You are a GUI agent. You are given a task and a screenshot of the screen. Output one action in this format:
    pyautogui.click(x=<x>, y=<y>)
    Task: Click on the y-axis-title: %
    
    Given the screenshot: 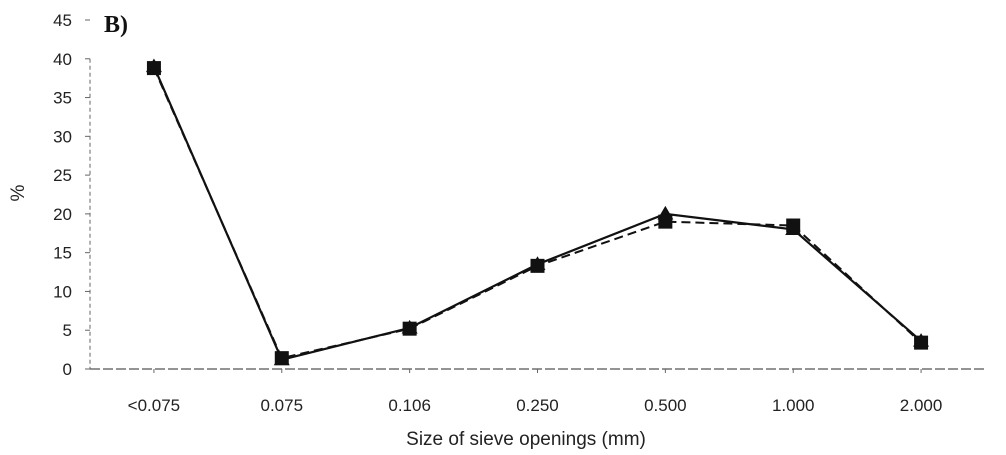 What is the action you would take?
    pyautogui.click(x=18, y=192)
    